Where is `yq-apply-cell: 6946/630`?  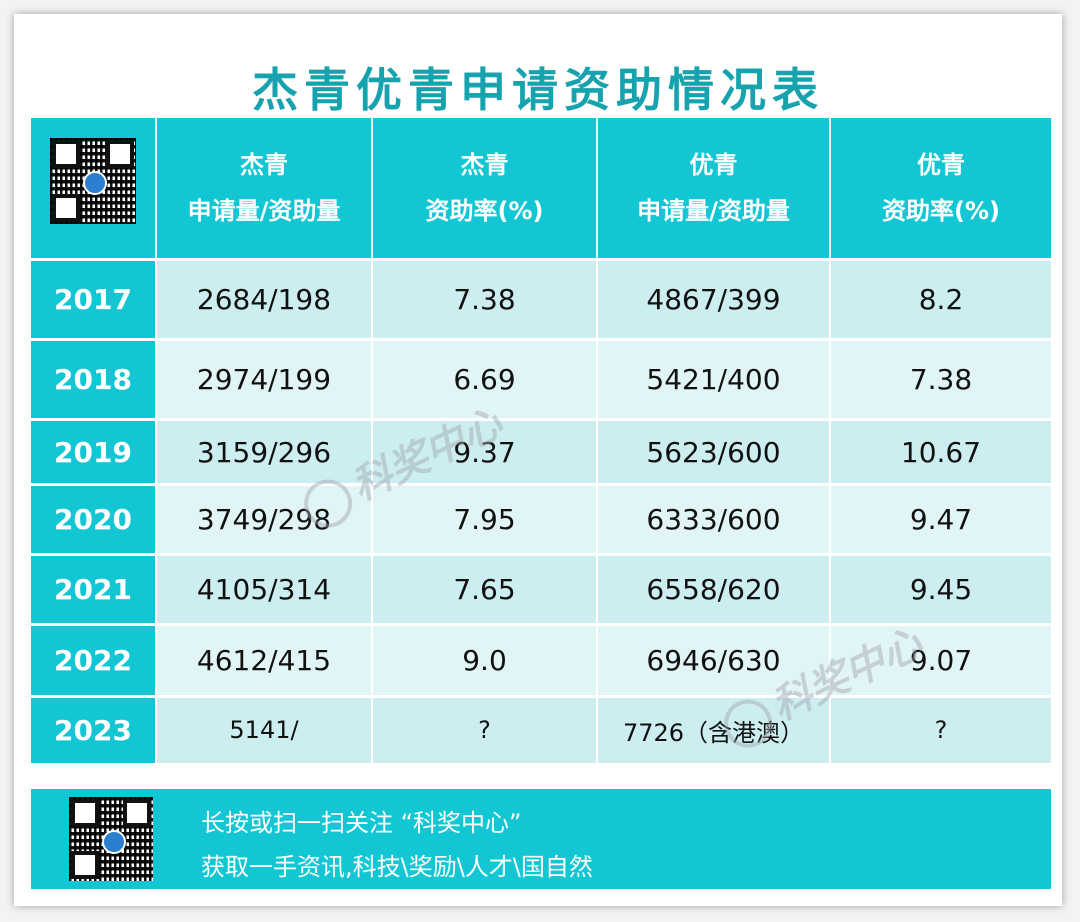 yq-apply-cell: 6946/630 is located at coordinates (714, 660).